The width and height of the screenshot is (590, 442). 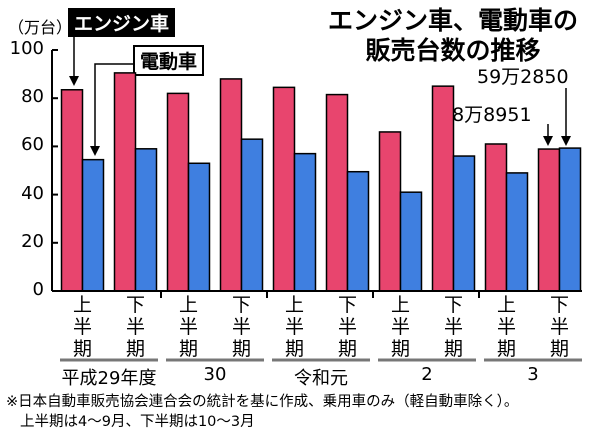 I want to click on year-label: 平成29年度, so click(x=109, y=378).